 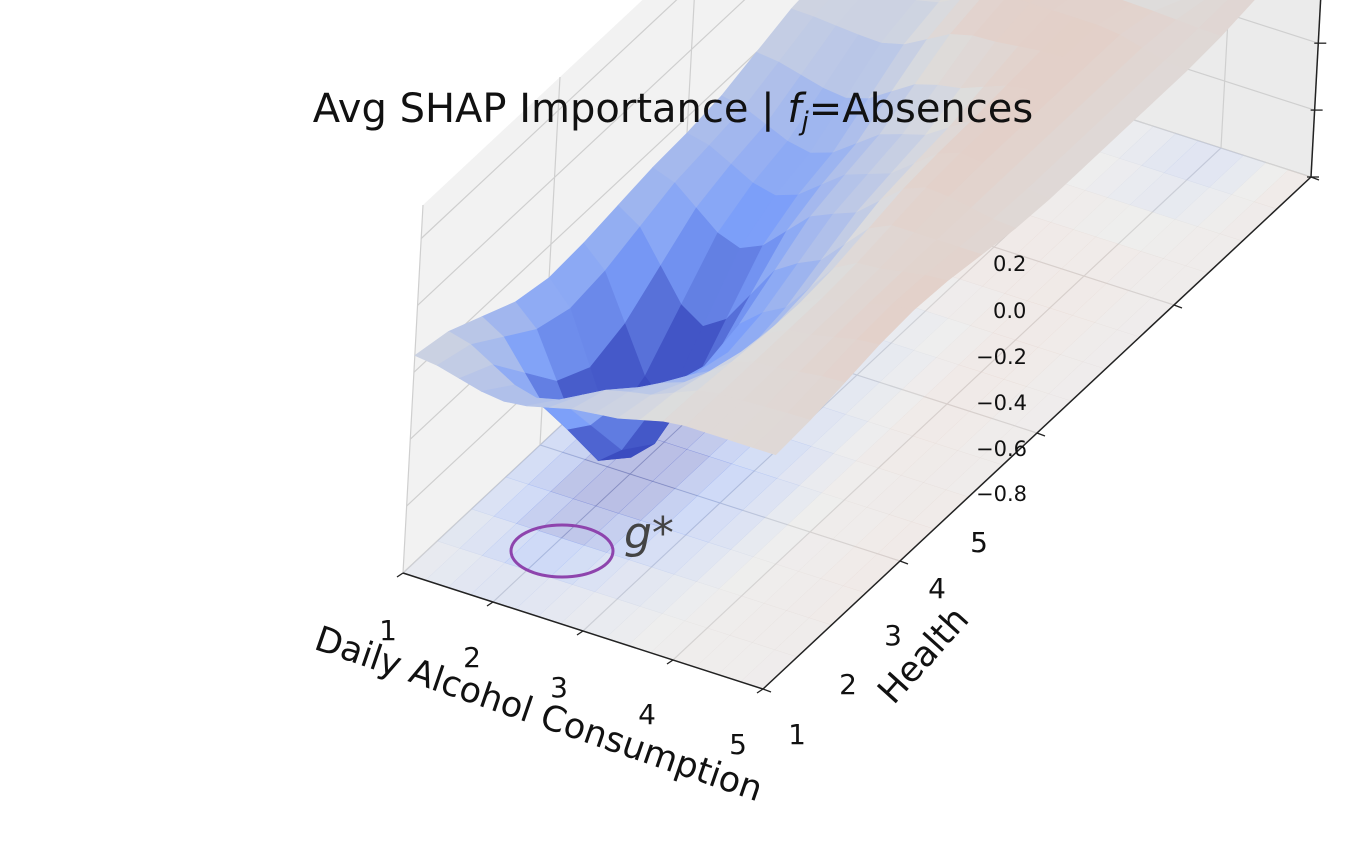 What do you see at coordinates (472, 657) in the screenshot?
I see `x-tick-label: 2` at bounding box center [472, 657].